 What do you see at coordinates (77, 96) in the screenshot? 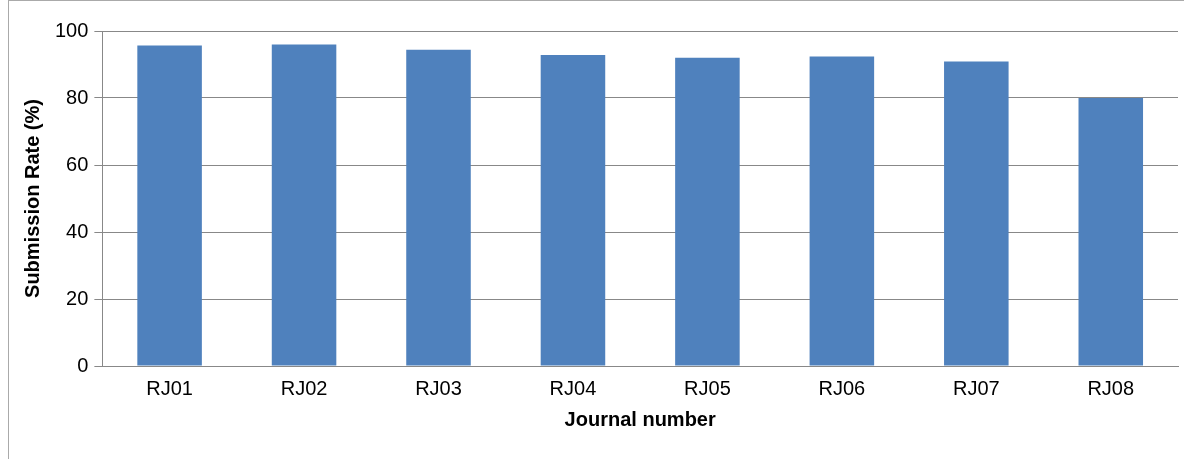
I see `y-tick-label: 80` at bounding box center [77, 96].